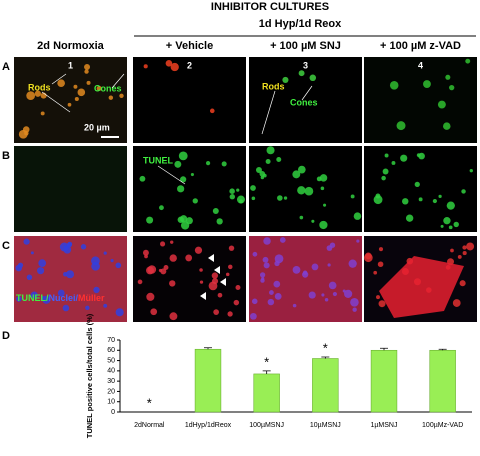 Image resolution: width=480 pixels, height=456 pixels. Describe the element at coordinates (91, 298) in the screenshot. I see `stain-name: Müller` at that location.